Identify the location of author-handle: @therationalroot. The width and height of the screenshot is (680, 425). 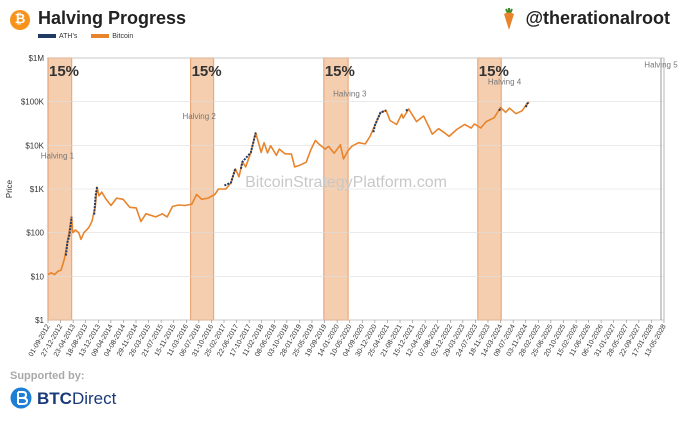
(597, 18).